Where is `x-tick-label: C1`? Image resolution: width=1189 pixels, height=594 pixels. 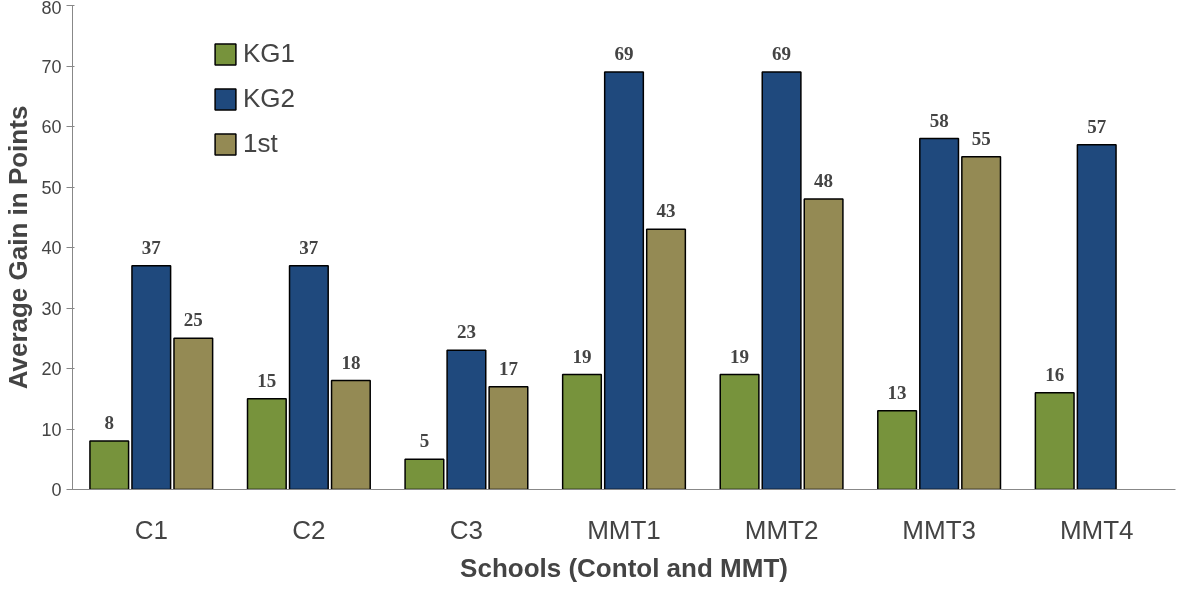
x-tick-label: C1 is located at coordinates (151, 529).